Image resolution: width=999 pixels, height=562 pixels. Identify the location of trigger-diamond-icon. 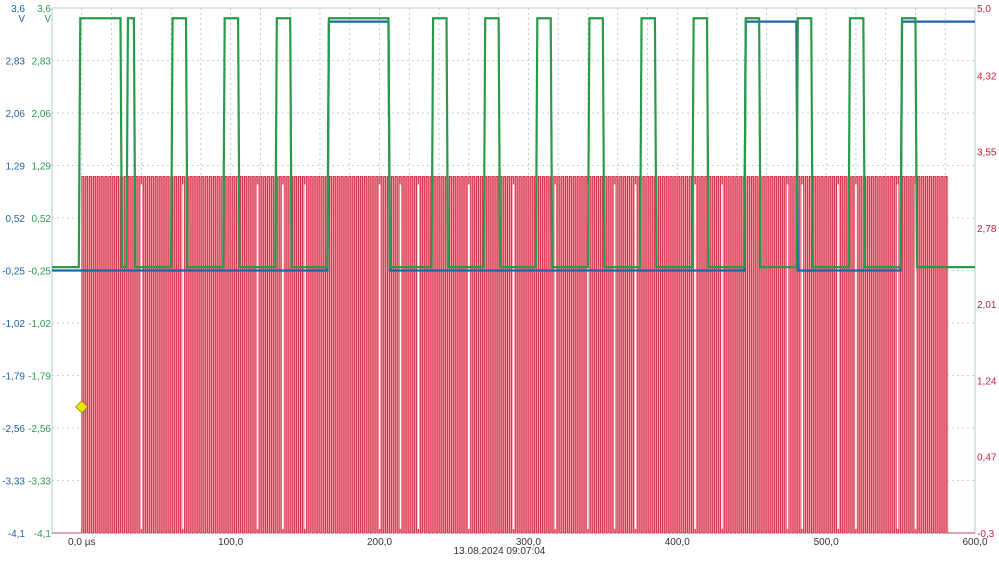
(82, 407).